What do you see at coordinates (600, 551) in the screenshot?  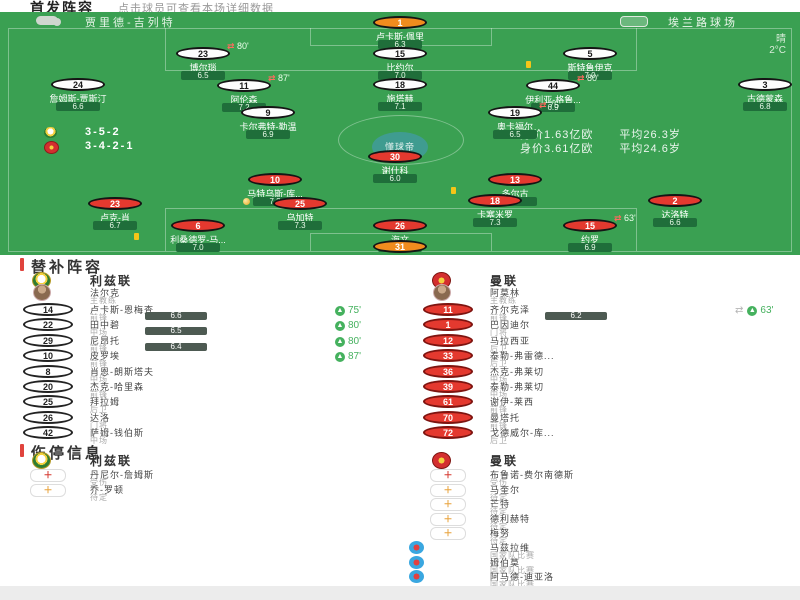 I see `injury-row: 马兹拉维 国家队比赛` at bounding box center [600, 551].